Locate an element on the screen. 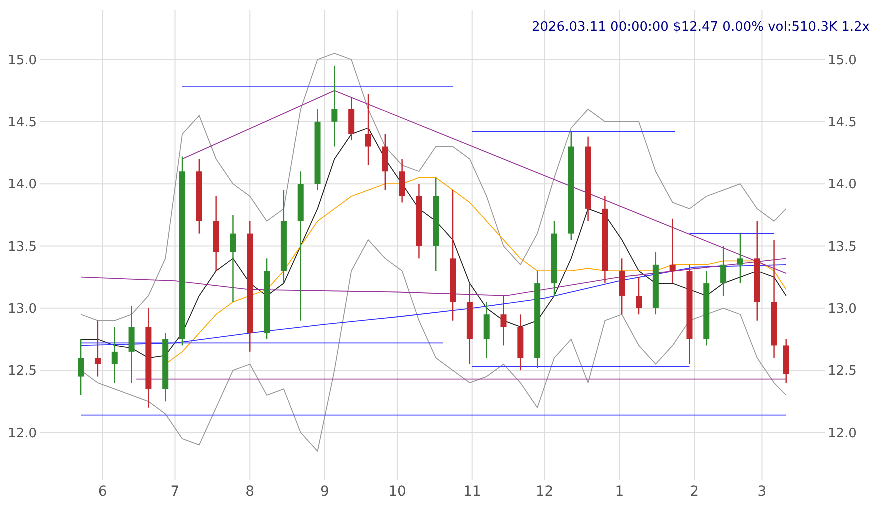  y-tick-label: 15.0 is located at coordinates (22, 60).